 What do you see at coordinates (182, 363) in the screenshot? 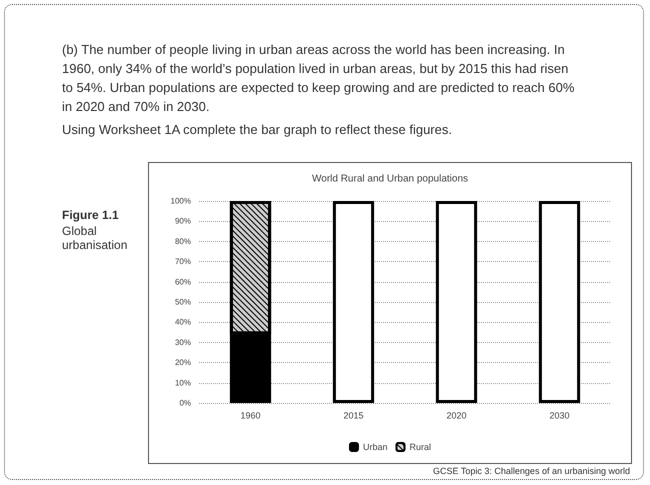
I see `y-tick-label: 20%` at bounding box center [182, 363].